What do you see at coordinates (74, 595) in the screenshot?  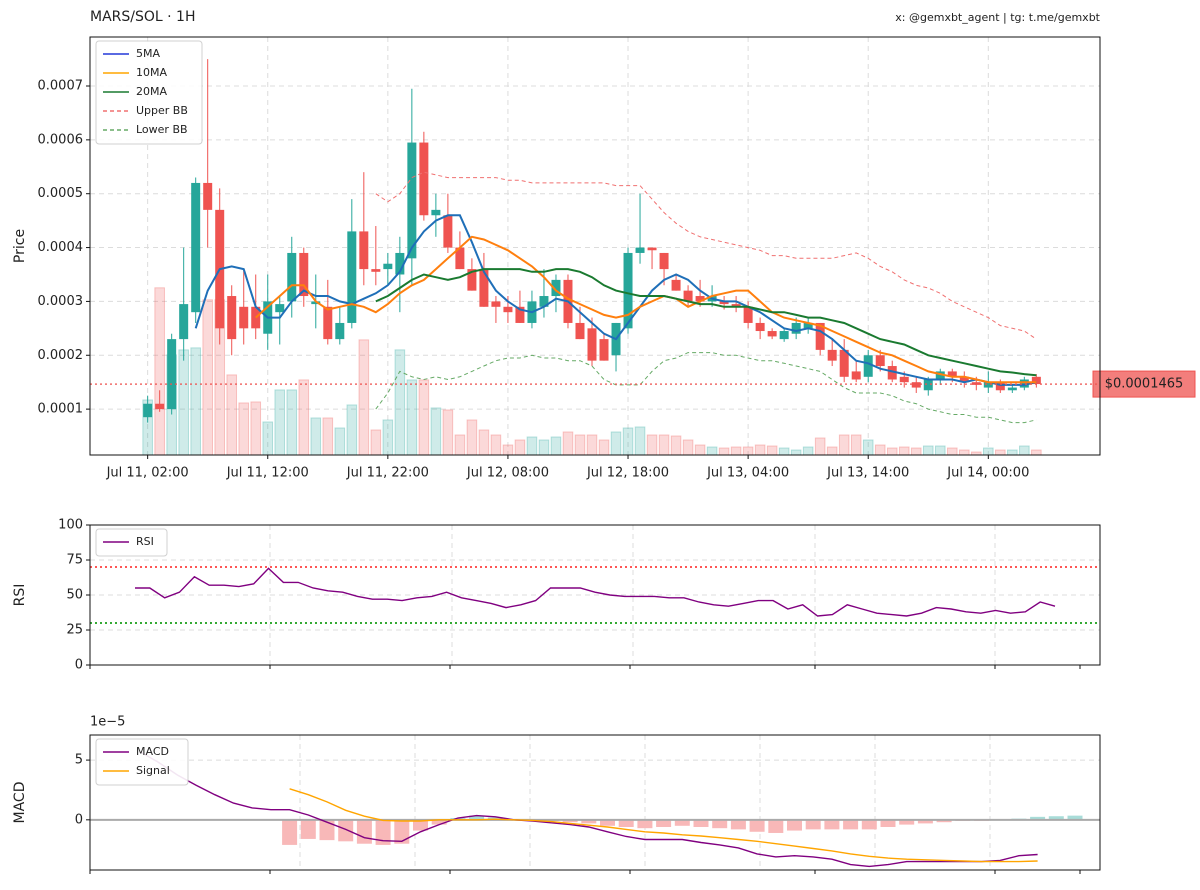 I see `y-tick-label: 50` at bounding box center [74, 595].